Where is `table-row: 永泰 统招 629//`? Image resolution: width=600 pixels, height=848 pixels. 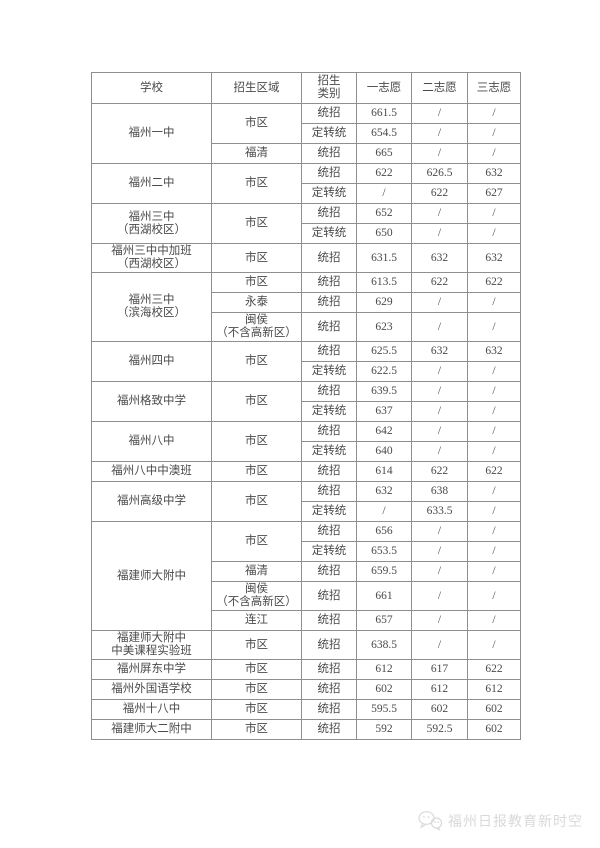
table-row: 永泰 统招 629// is located at coordinates (306, 302).